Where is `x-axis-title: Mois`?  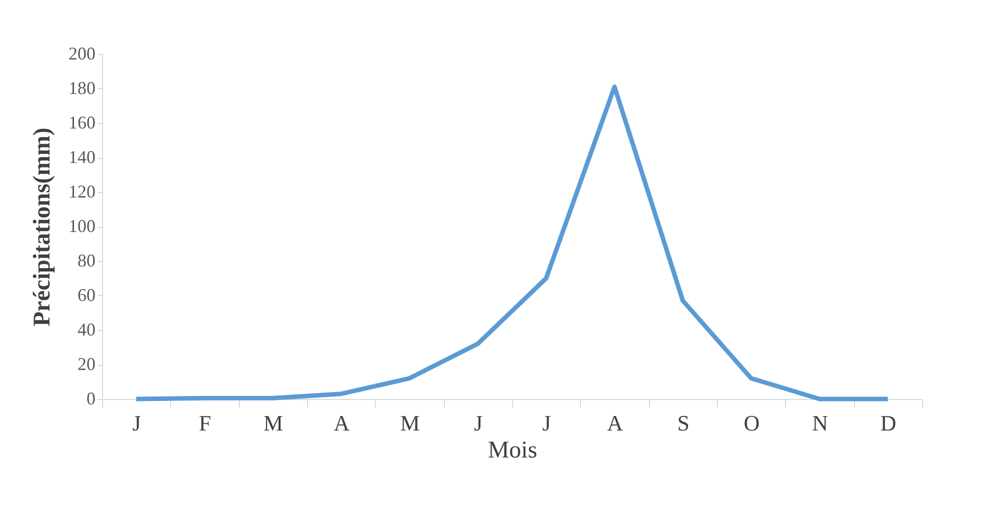 x-axis-title: Mois is located at coordinates (513, 451).